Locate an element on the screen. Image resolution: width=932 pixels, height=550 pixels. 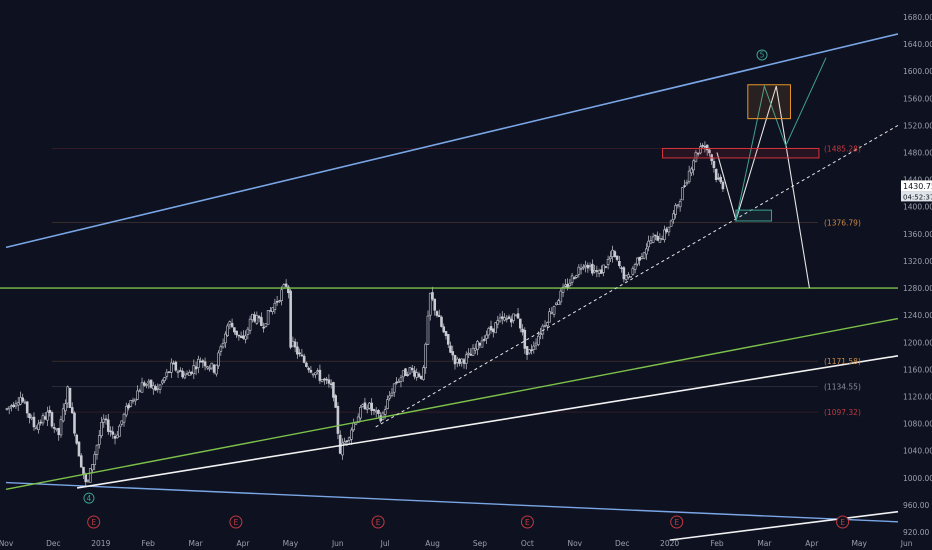
level-label-4: (1097.32) is located at coordinates (842, 412).